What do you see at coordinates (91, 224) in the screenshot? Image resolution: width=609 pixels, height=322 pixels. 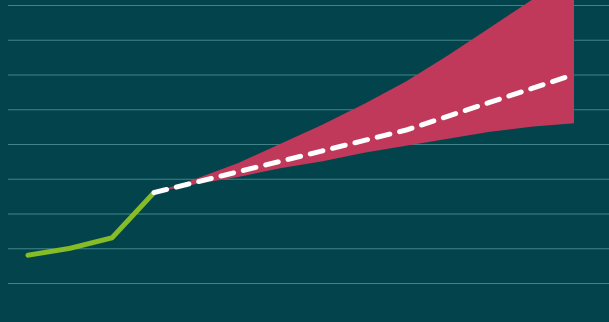 I see `historical-line` at bounding box center [91, 224].